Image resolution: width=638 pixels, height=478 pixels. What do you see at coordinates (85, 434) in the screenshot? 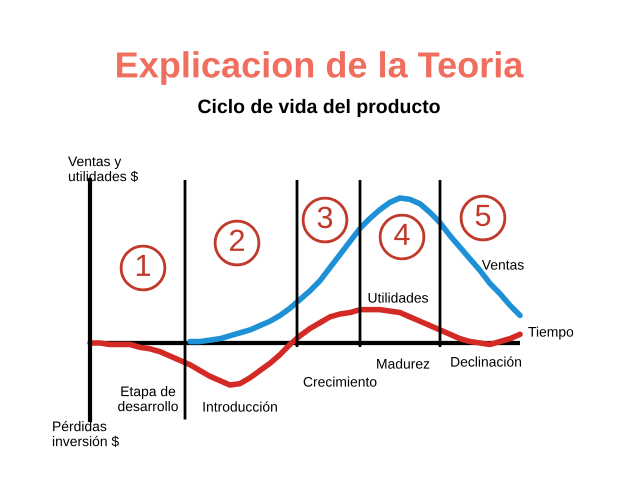
I see `text: Pérdidas inversión $` at bounding box center [85, 434].